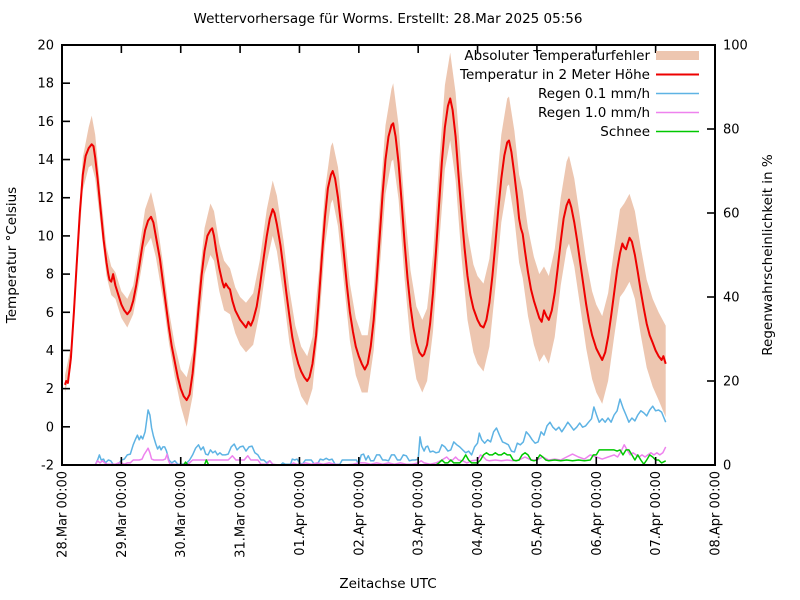 This screenshot has height=600, width=800. I want to click on x-tick-label: 07.Apr 00:00, so click(656, 513).